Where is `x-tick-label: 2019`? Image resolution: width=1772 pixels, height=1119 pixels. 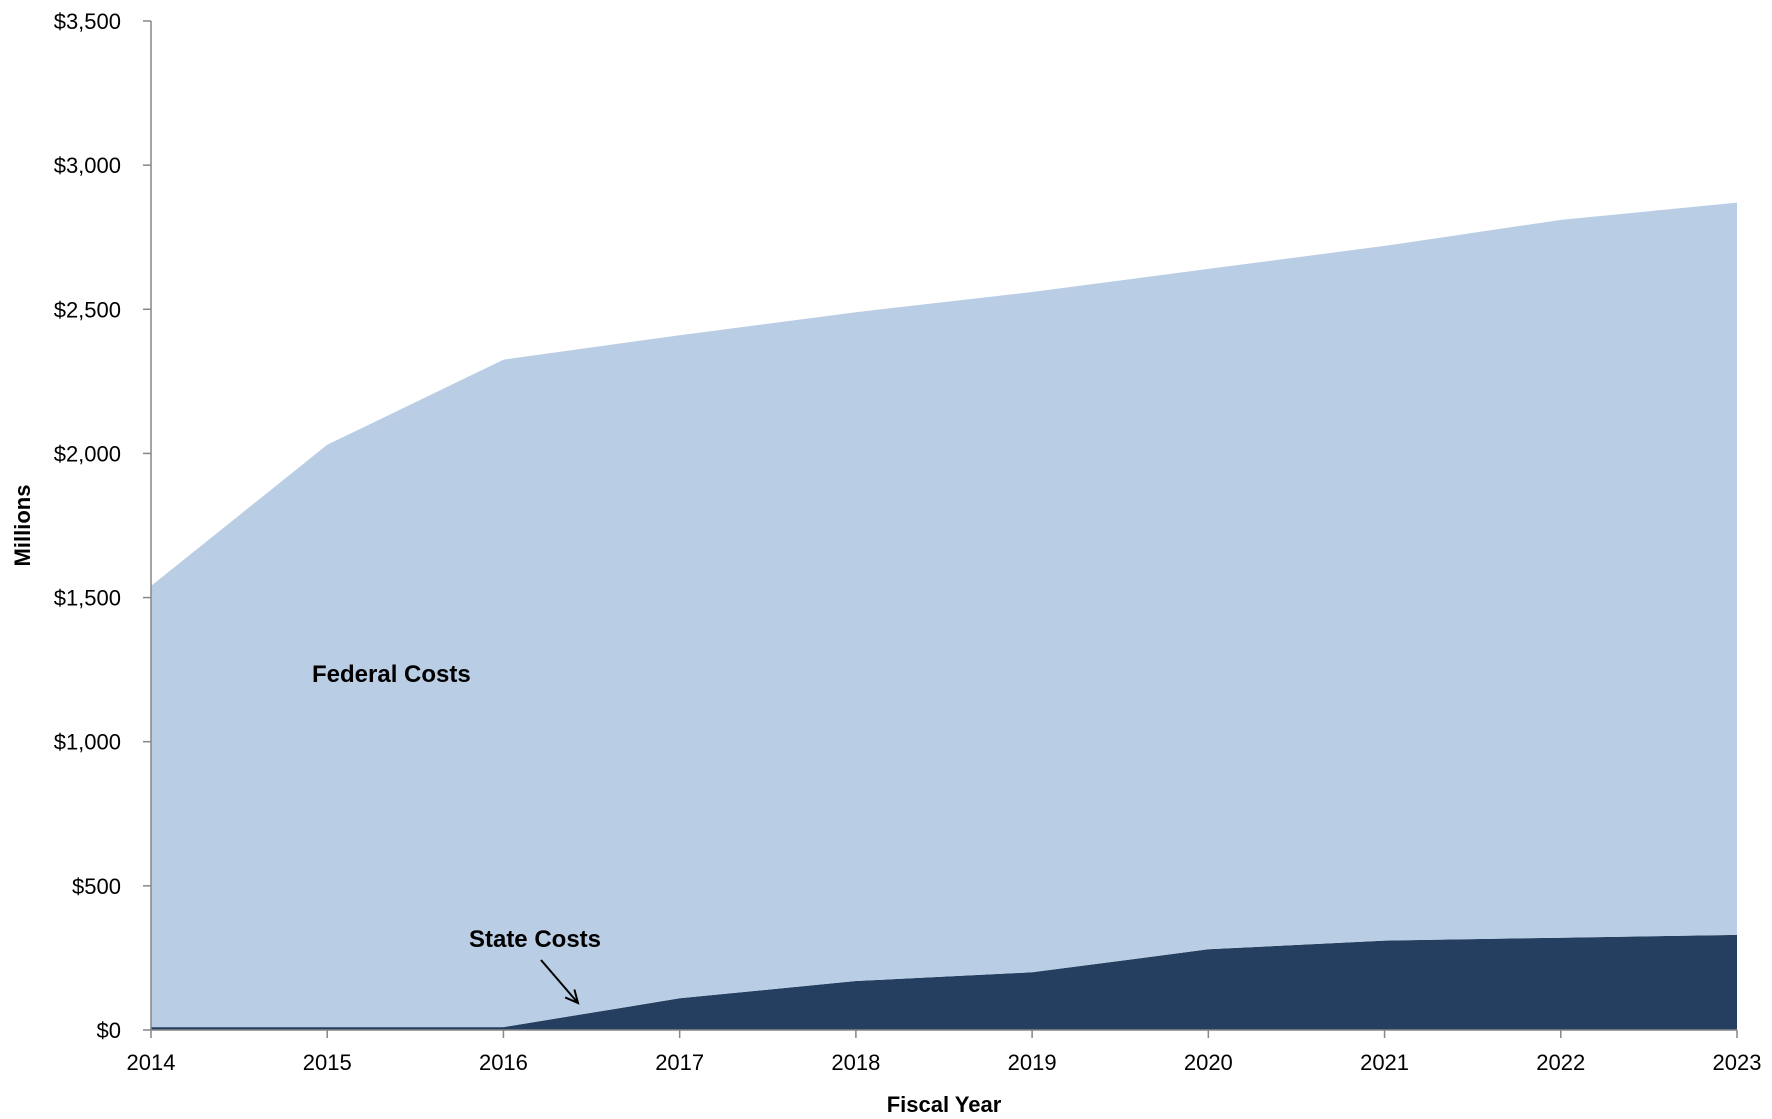 x-tick-label: 2019 is located at coordinates (1032, 1062).